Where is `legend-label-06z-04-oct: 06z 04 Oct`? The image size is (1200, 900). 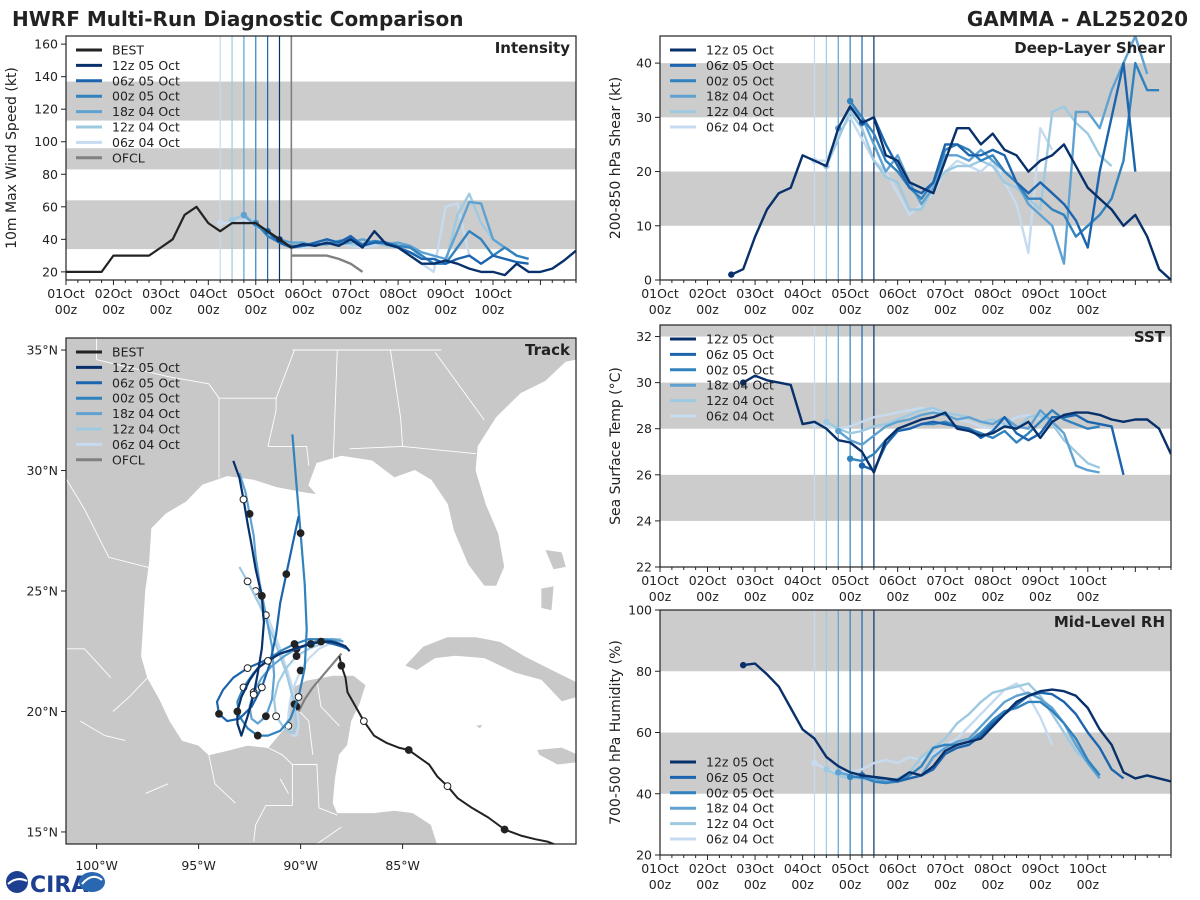
legend-label-06z-04-oct: 06z 04 Oct is located at coordinates (146, 142).